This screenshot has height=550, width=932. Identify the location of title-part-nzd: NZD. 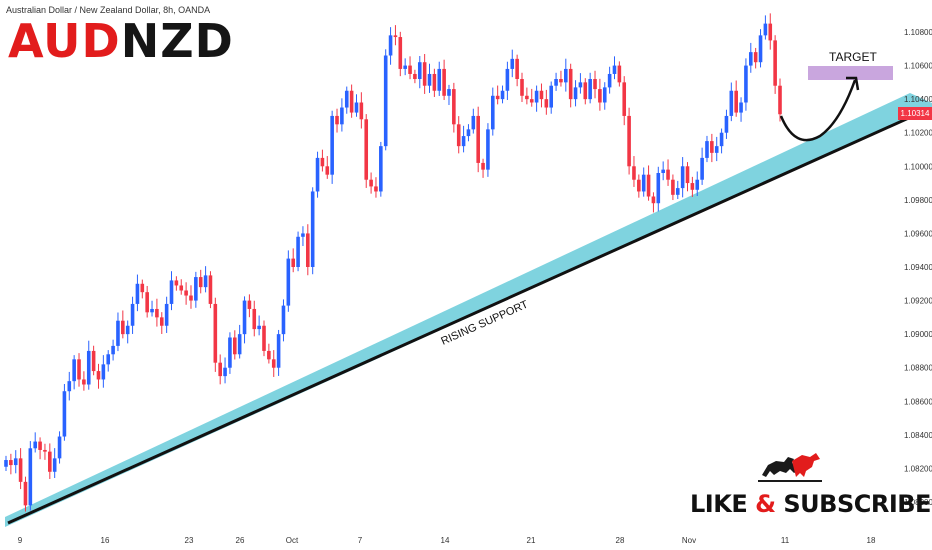
(177, 41).